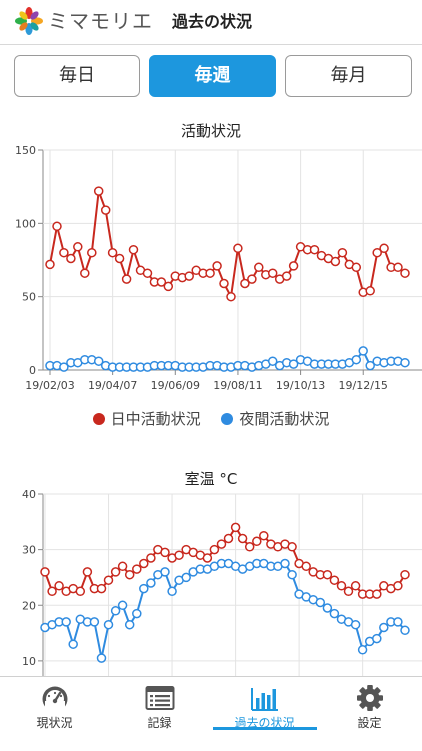 The image size is (422, 751). Describe the element at coordinates (369, 707) in the screenshot. I see `tab-settings: 設定` at that location.